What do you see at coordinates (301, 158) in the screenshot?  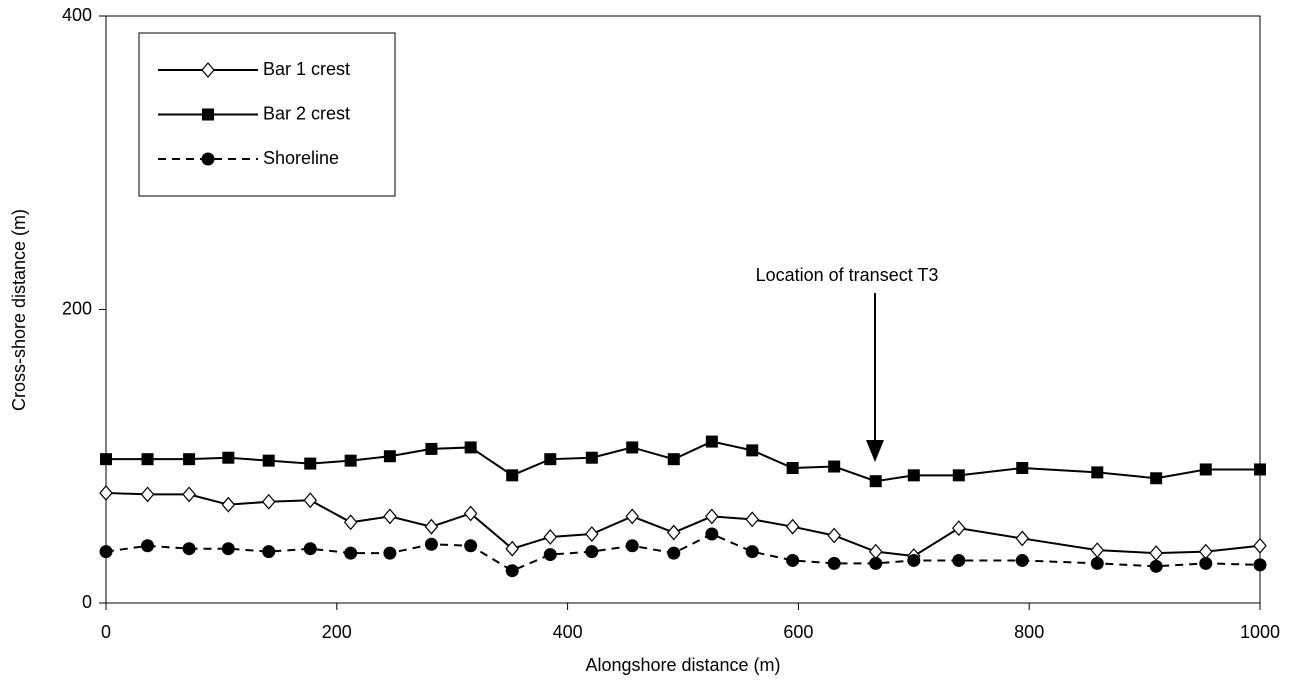 I see `legend-label: Shoreline` at bounding box center [301, 158].